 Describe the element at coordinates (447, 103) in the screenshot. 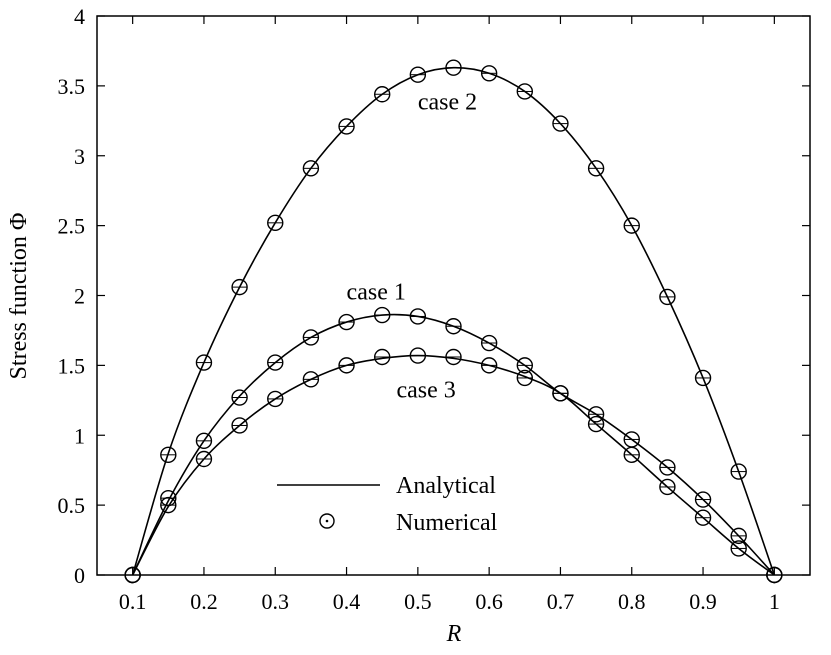

I see `annotation-case-2: case 2` at that location.